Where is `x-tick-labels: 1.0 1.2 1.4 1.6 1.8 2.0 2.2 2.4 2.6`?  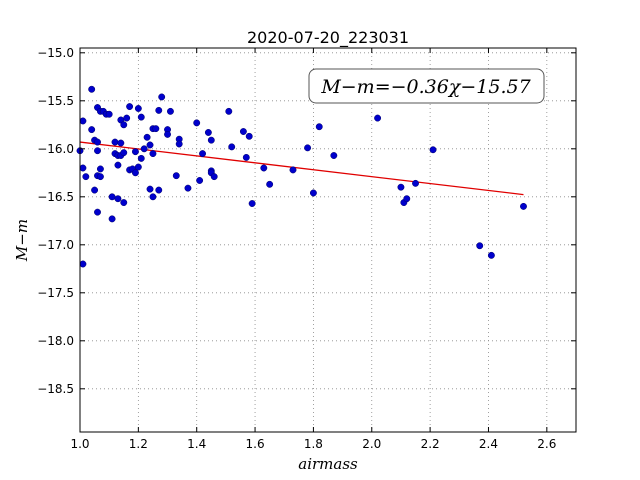
x-tick-labels: 1.0 1.2 1.4 1.6 1.8 2.0 2.2 2.4 2.6 is located at coordinates (313, 444).